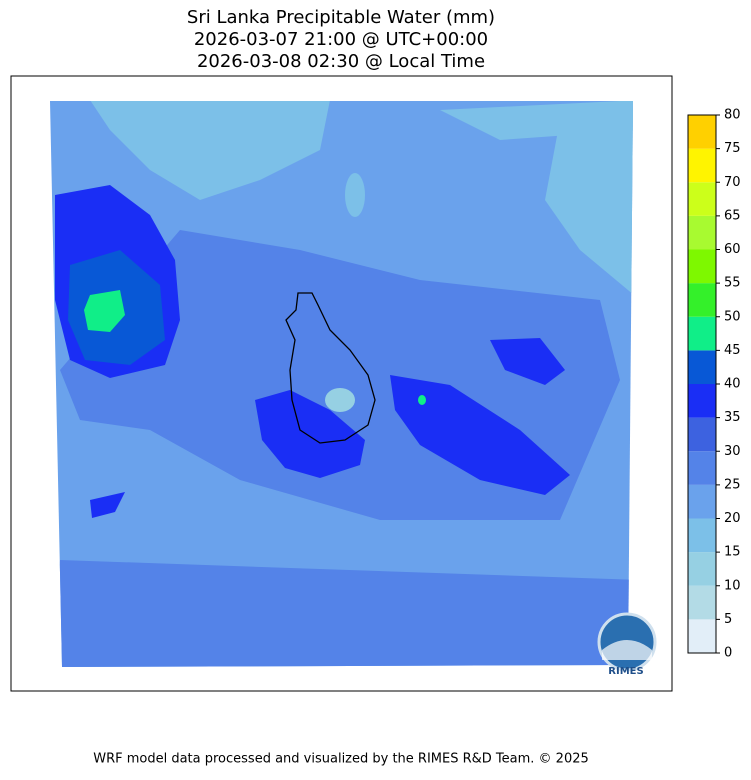 This screenshot has width=751, height=780. I want to click on colorbar: 0 5 10 15 20 25 30 35 40 45 50 55 60 65 70 75 80, so click(714, 384).